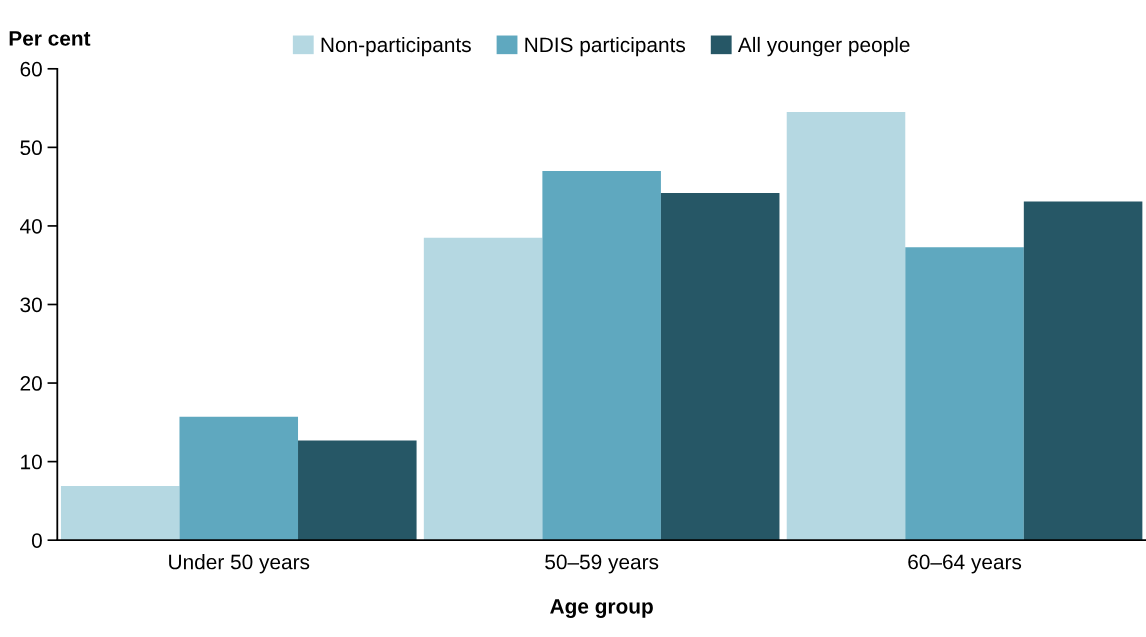  I want to click on x-tick-label: 50–59 years, so click(602, 564).